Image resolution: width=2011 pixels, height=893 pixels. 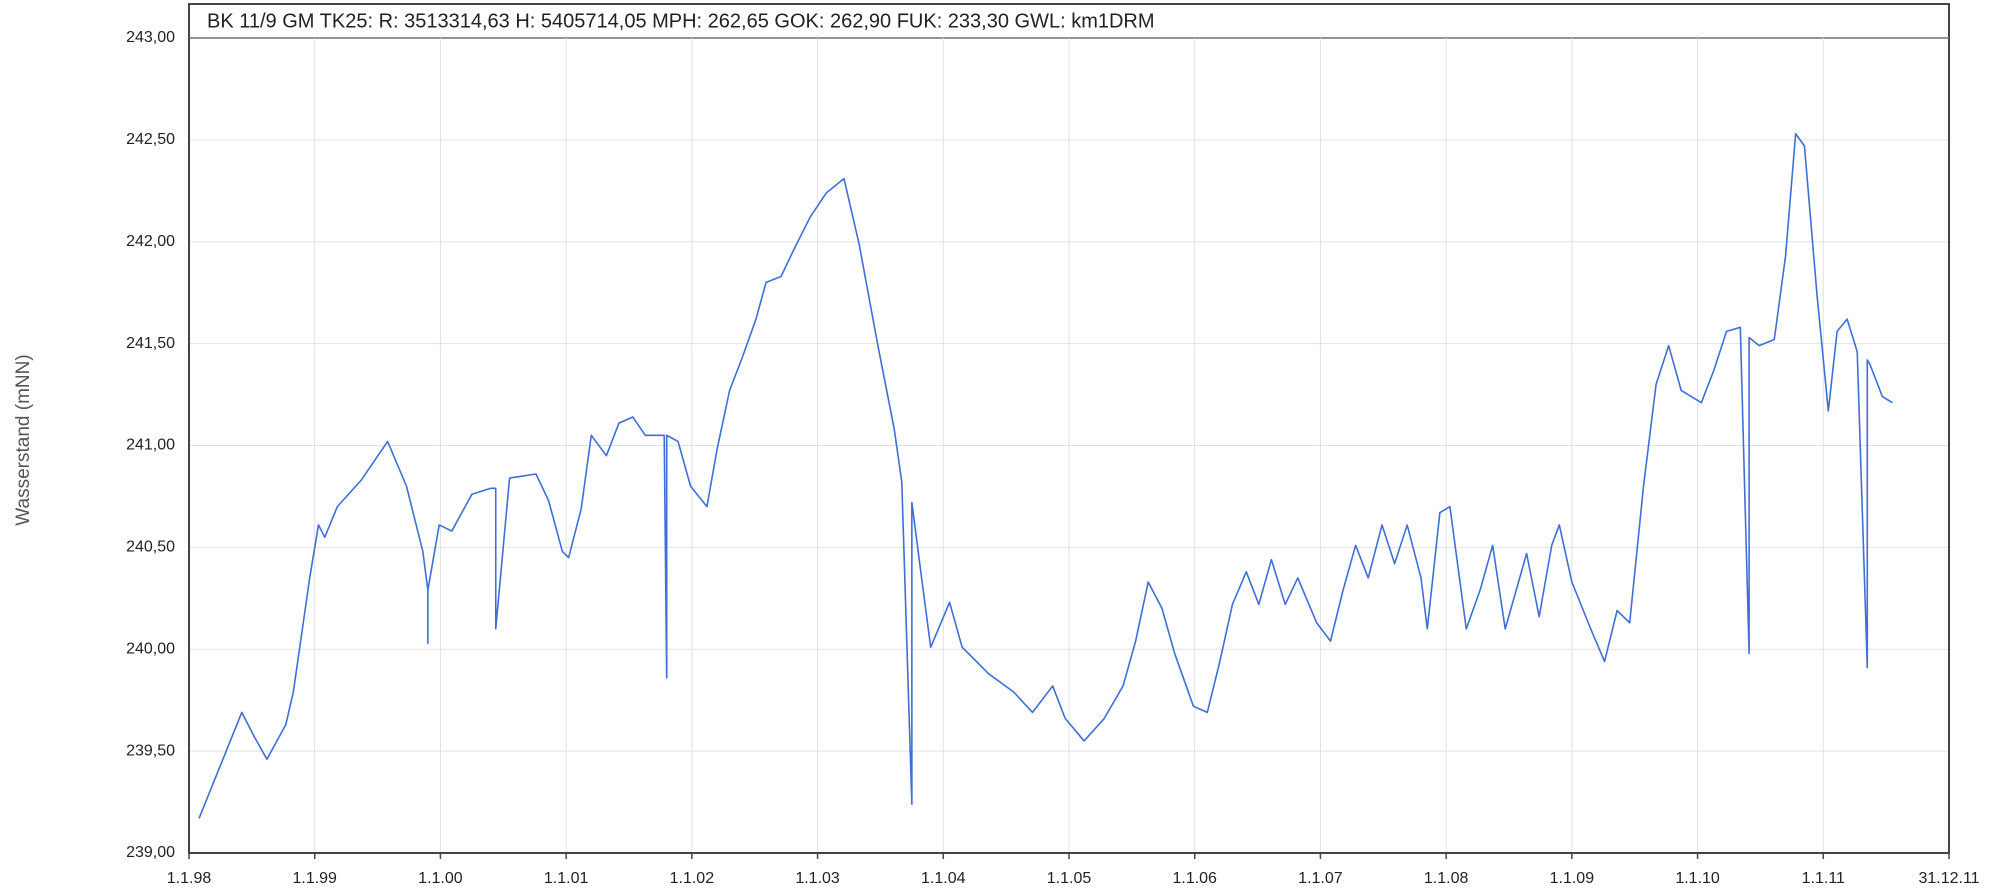 I want to click on x-tick-label: 31.12.11, so click(x=1948, y=878).